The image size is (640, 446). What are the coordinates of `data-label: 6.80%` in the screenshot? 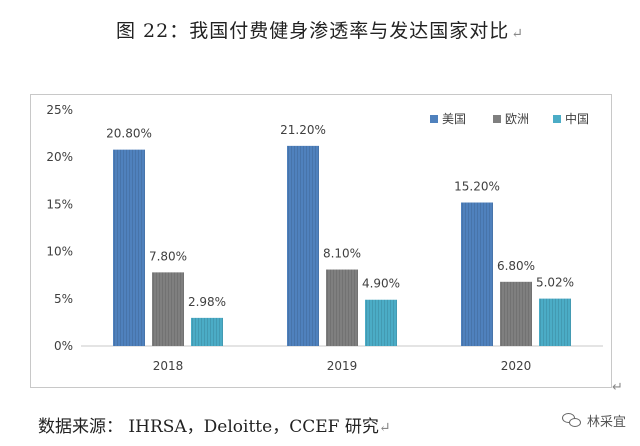 It's located at (516, 266).